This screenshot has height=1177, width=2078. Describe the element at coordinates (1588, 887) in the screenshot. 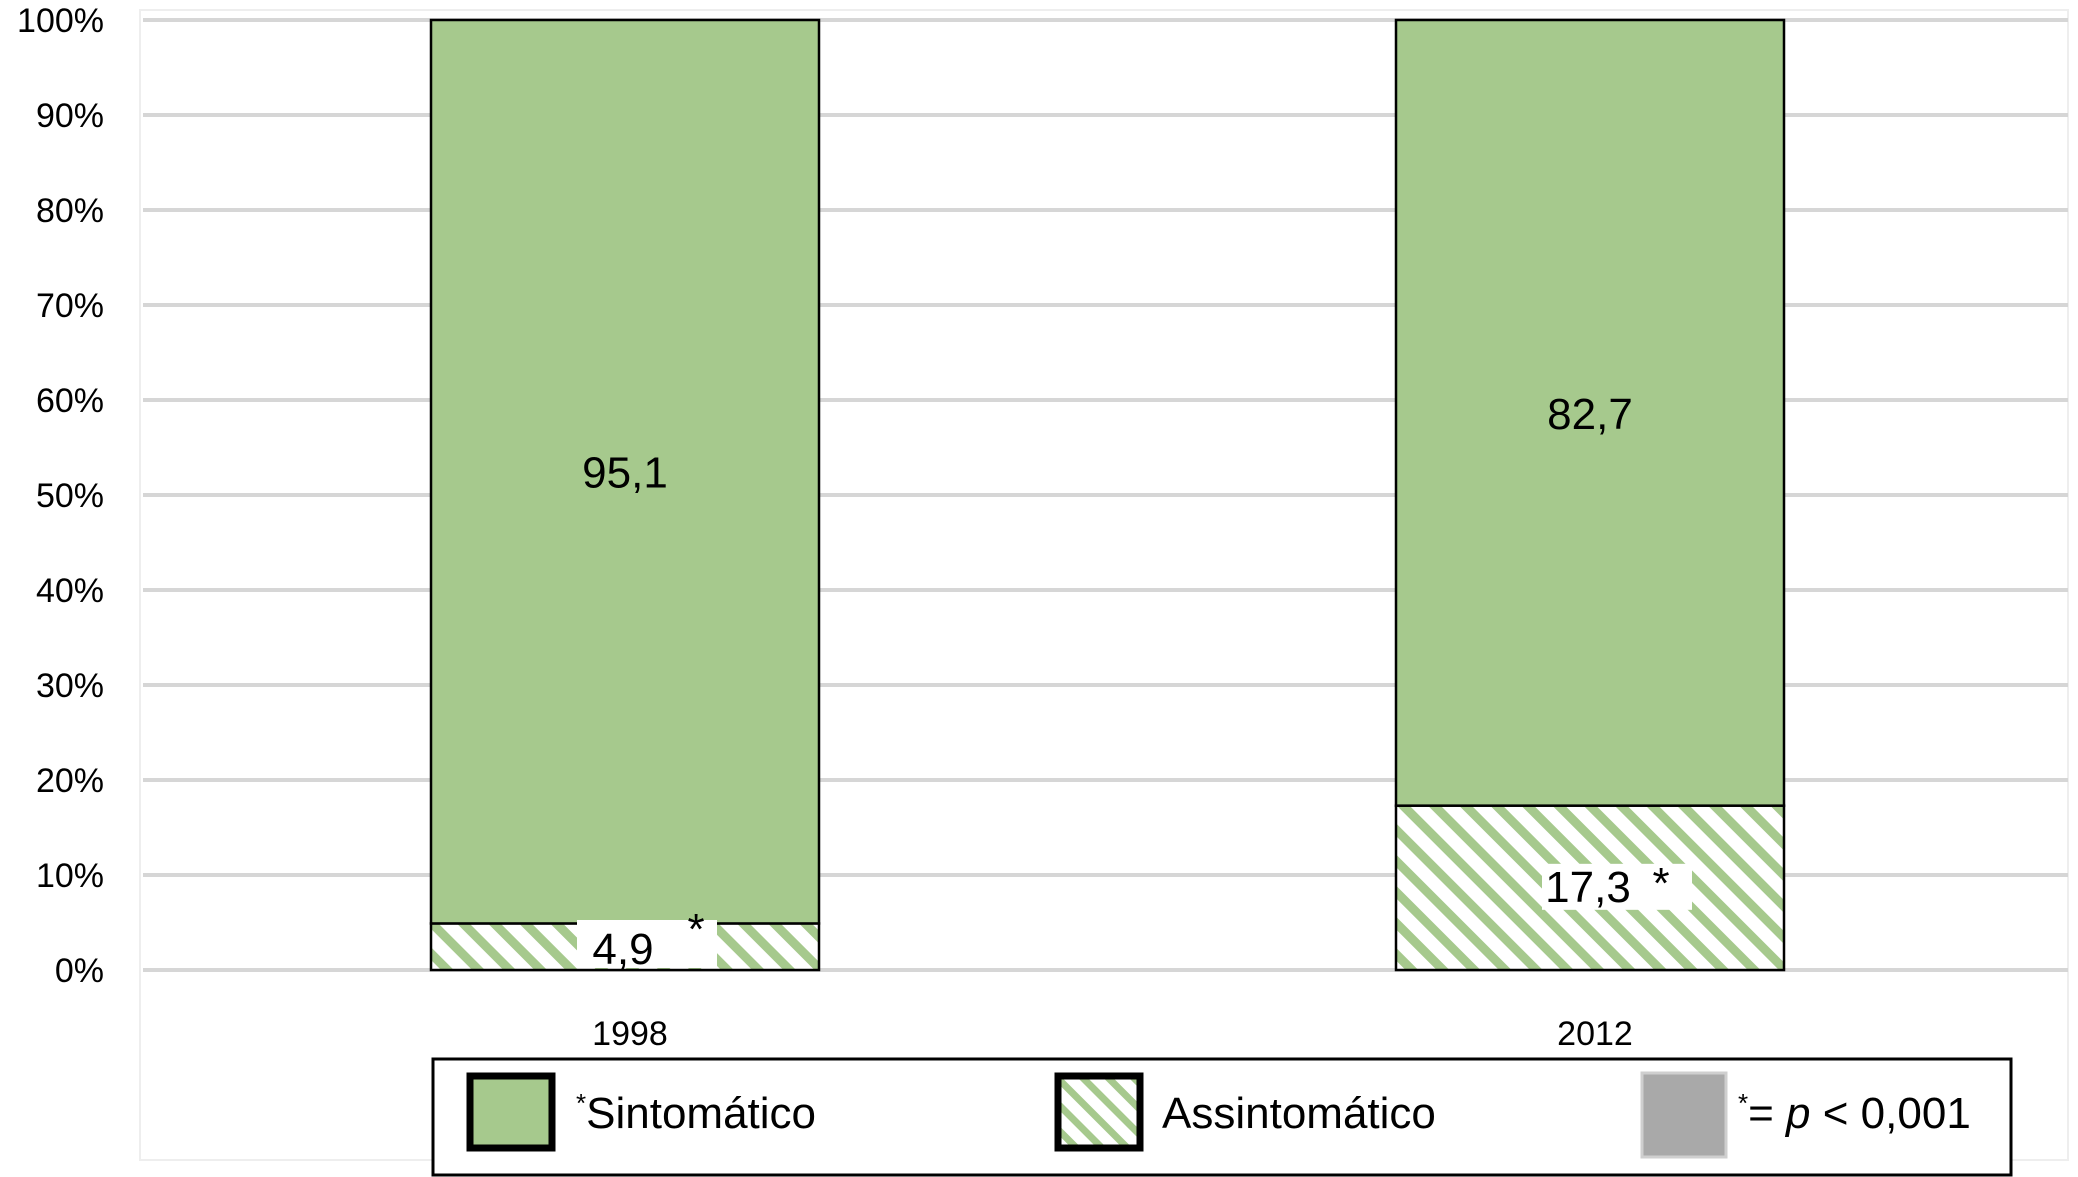

I see `data-label-assintomatico-2012: 17,3` at that location.